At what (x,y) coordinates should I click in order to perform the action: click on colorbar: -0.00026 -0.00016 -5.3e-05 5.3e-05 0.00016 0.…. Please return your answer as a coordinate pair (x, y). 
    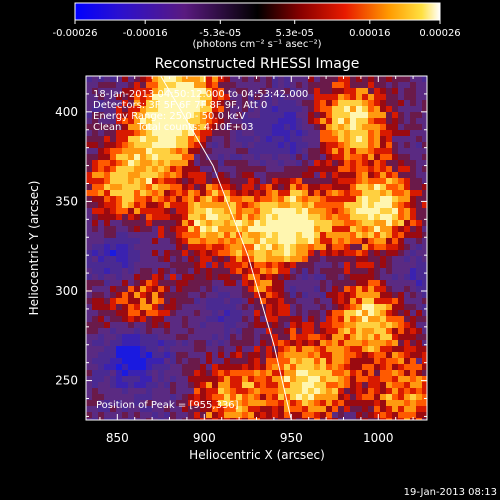
    Looking at the image, I should click on (257, 26).